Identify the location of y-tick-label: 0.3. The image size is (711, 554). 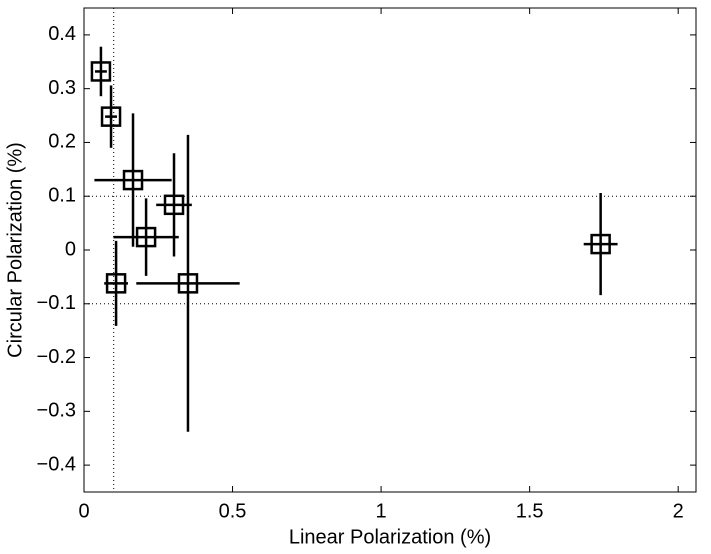
(62, 88).